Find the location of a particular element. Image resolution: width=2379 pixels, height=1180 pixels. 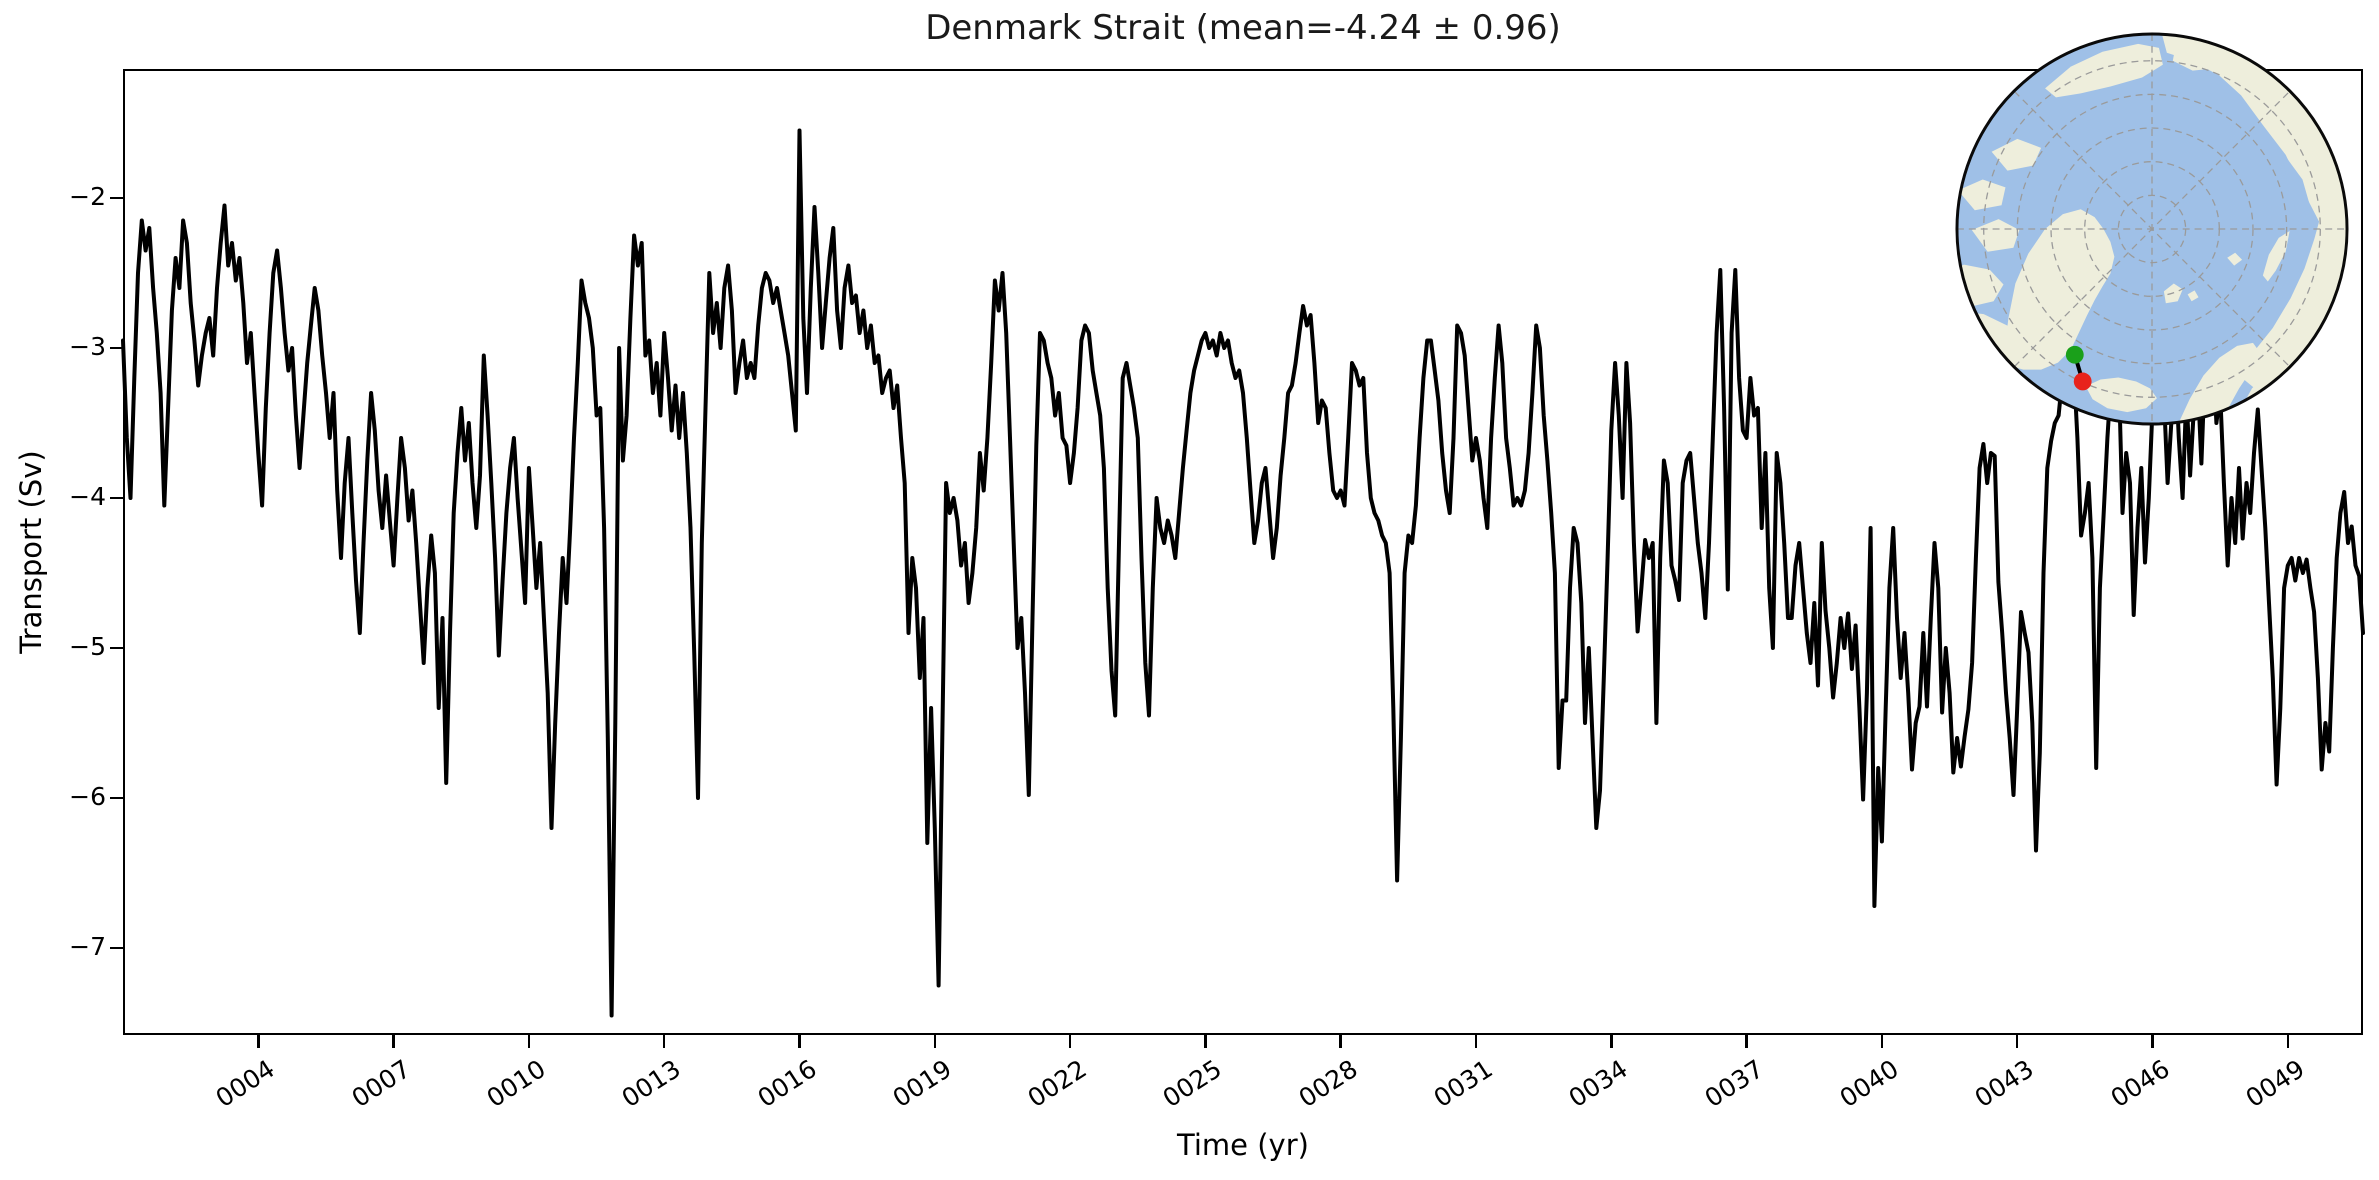

section-end-marker is located at coordinates (2082, 381).